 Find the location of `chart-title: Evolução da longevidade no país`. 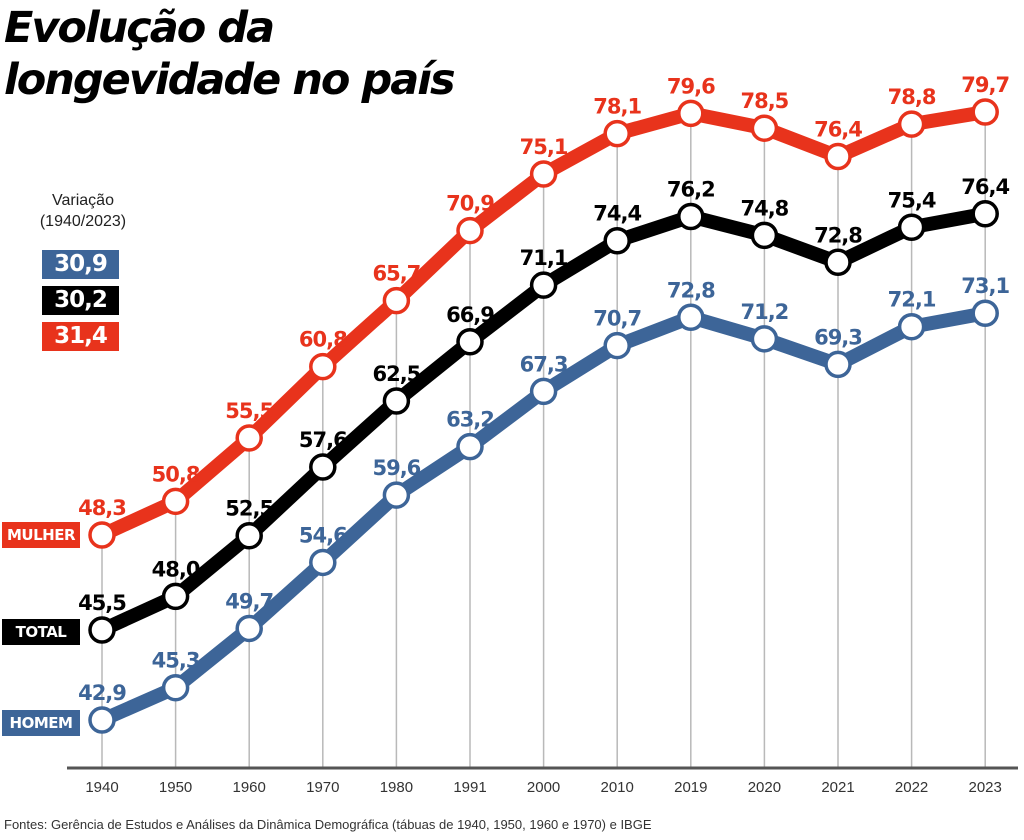

chart-title: Evolução da longevidade no país is located at coordinates (230, 54).